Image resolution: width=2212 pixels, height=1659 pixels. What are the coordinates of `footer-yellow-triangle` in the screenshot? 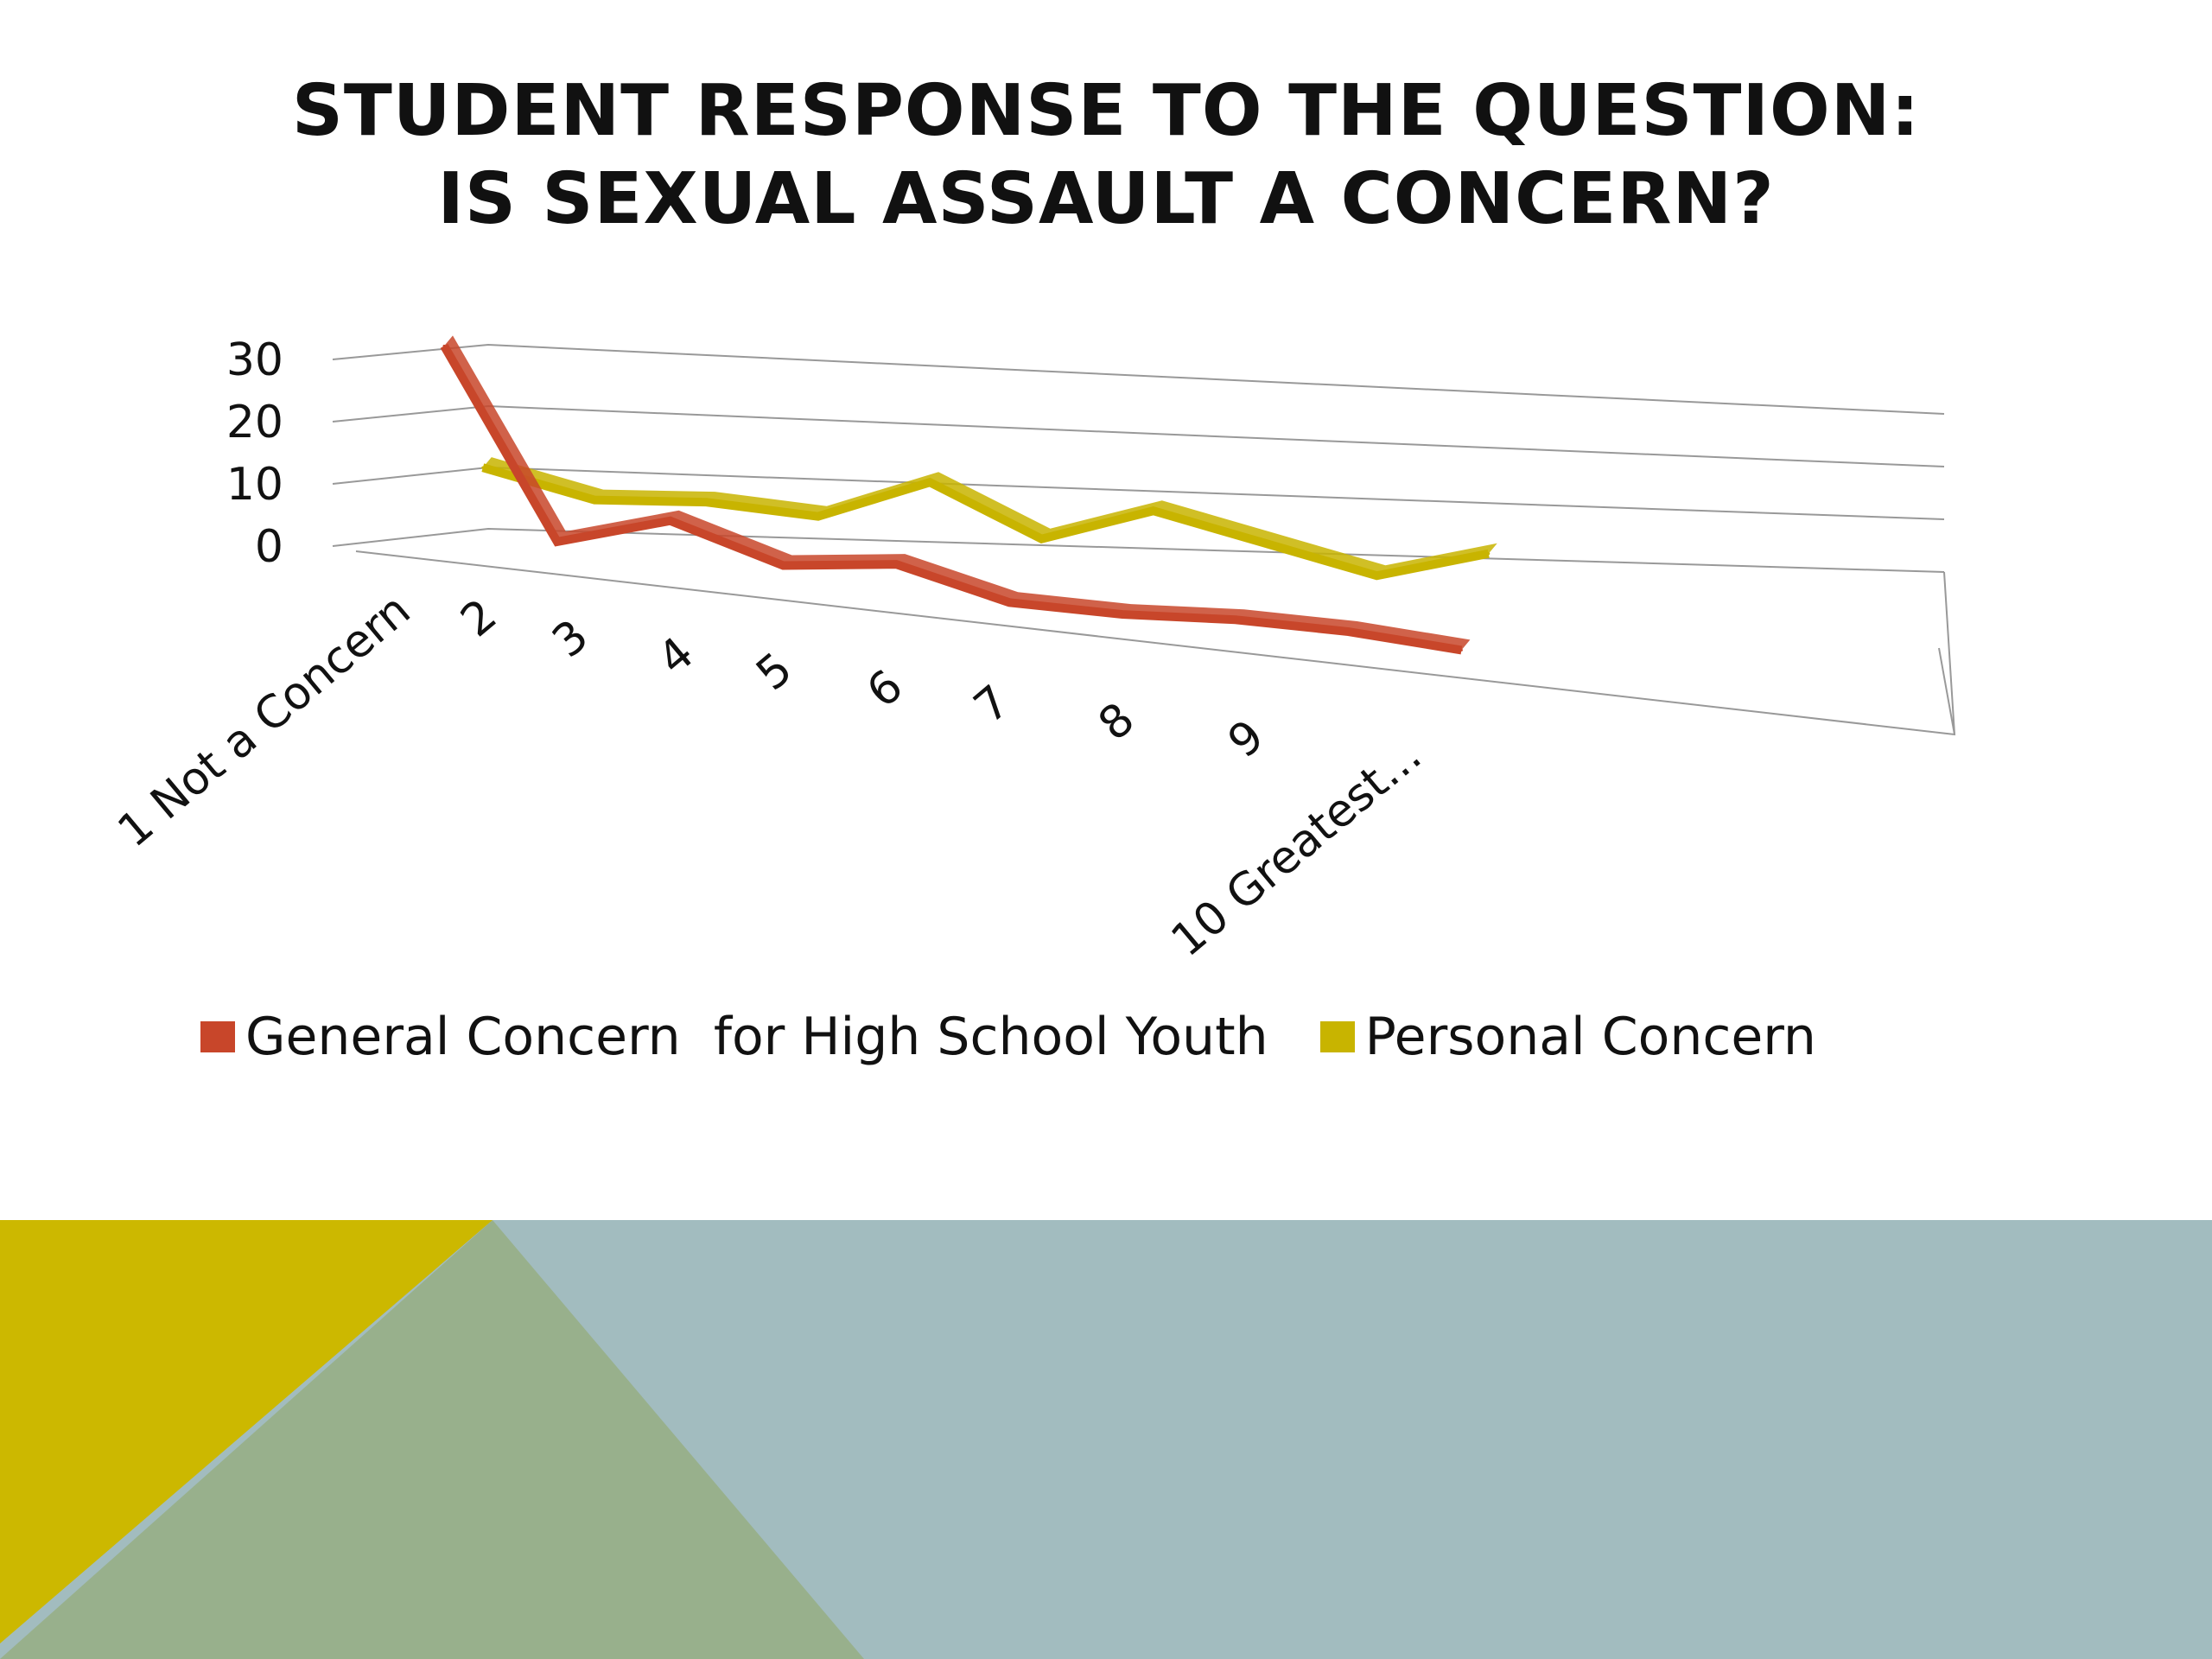 It's located at (246, 1431).